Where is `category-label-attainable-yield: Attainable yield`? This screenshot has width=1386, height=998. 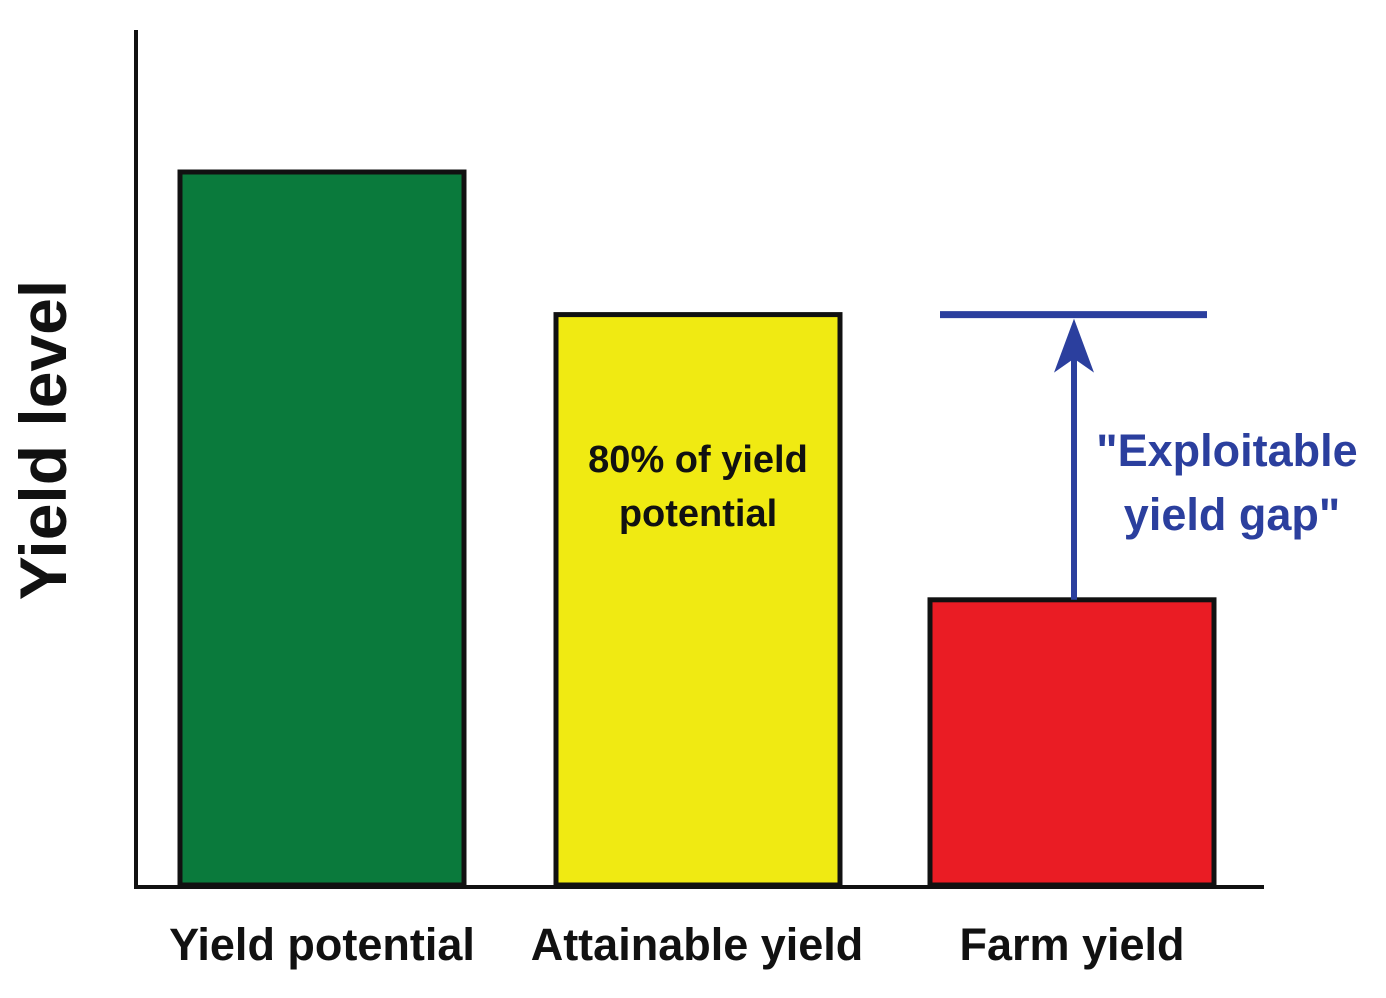 category-label-attainable-yield: Attainable yield is located at coordinates (697, 944).